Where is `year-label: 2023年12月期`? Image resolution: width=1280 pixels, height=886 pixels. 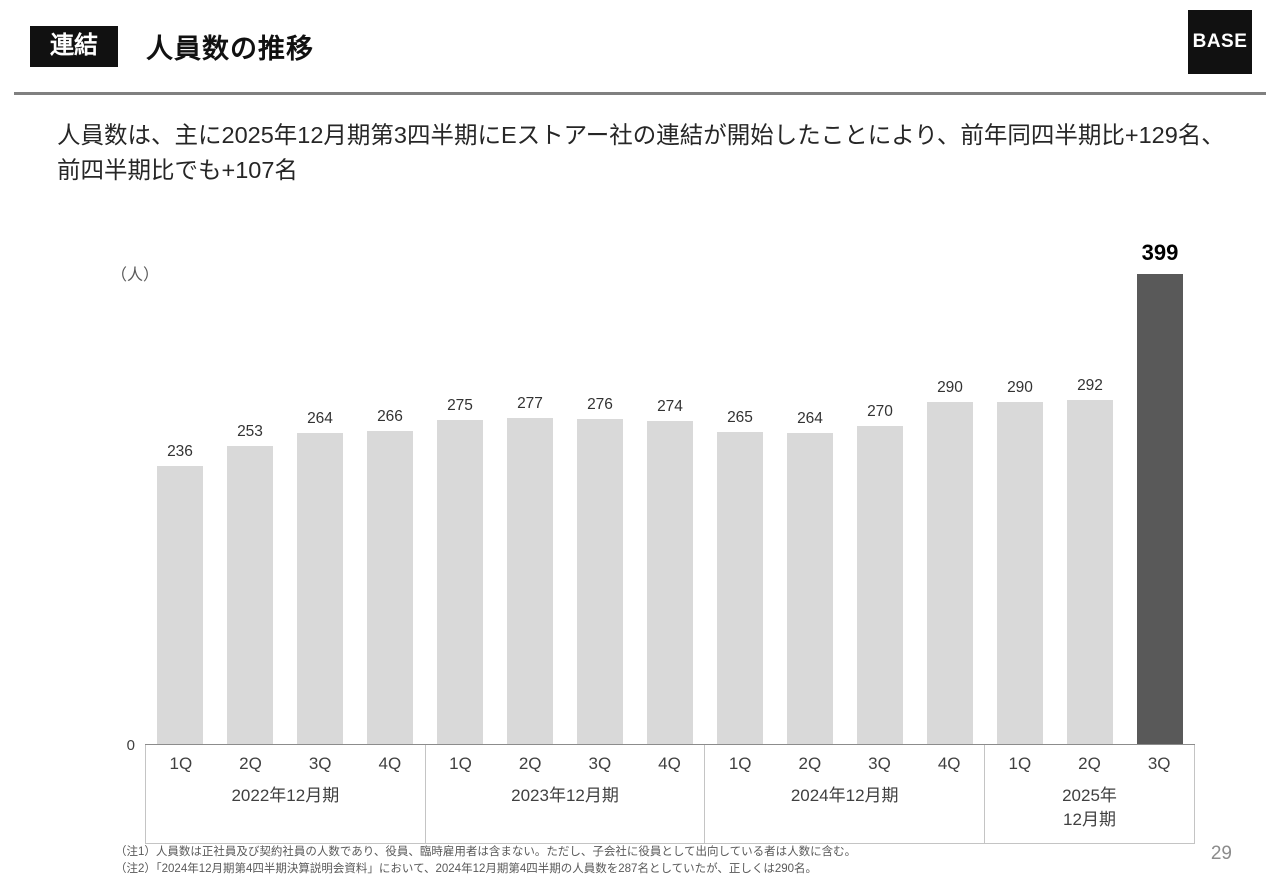
year-label: 2023年12月期 is located at coordinates (565, 795).